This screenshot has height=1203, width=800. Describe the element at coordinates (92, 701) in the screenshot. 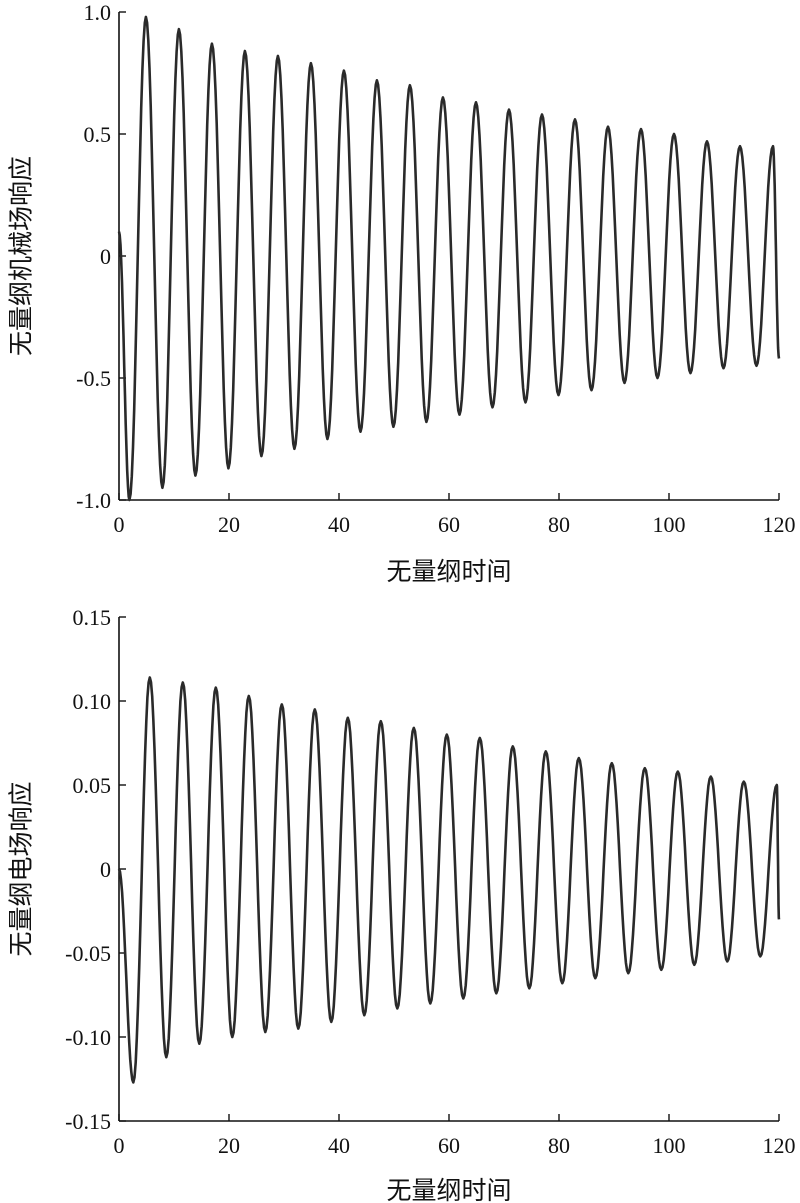

I see `y-tick-label: 0.10` at that location.